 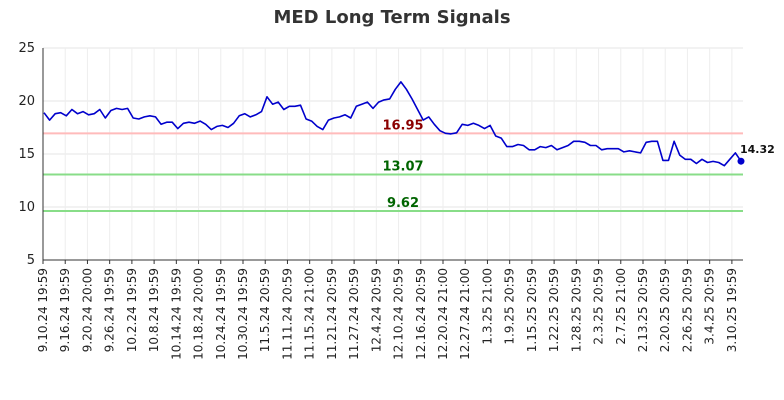 What do you see at coordinates (243, 314) in the screenshot?
I see `x-tick-label: 10.30.24 19:59` at bounding box center [243, 314].